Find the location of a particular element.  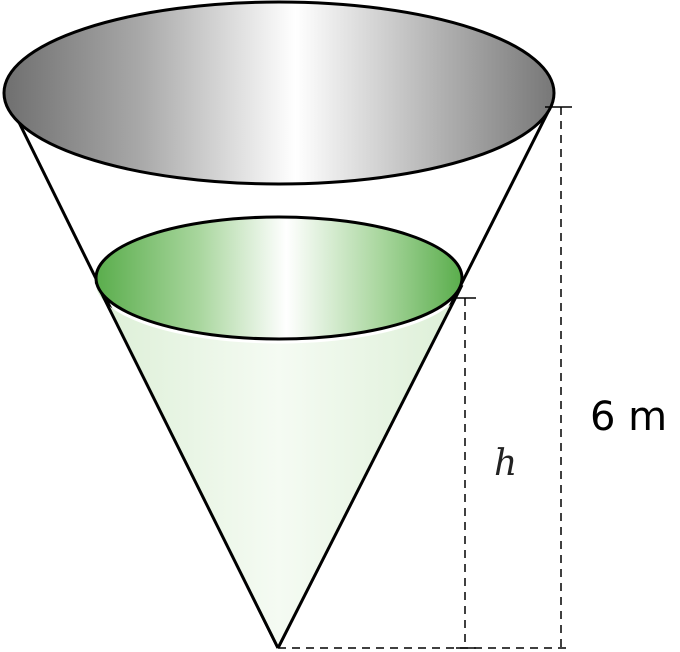

water-surface is located at coordinates (279, 278).